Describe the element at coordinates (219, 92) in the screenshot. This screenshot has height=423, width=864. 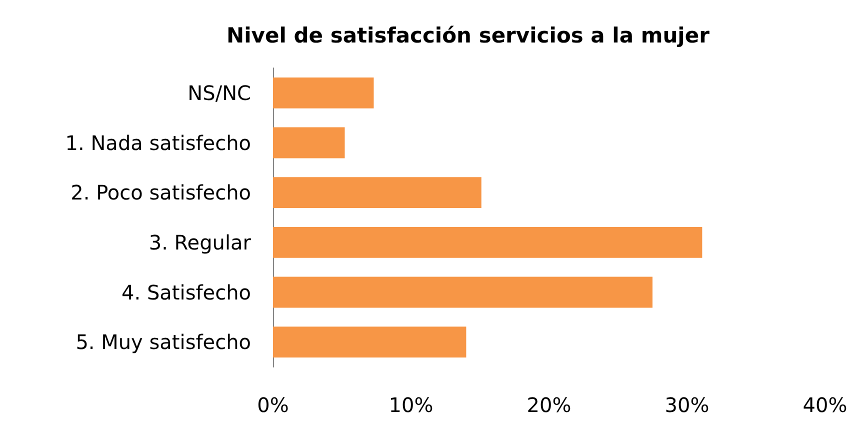
I see `y-tick-label: NS/NC` at that location.